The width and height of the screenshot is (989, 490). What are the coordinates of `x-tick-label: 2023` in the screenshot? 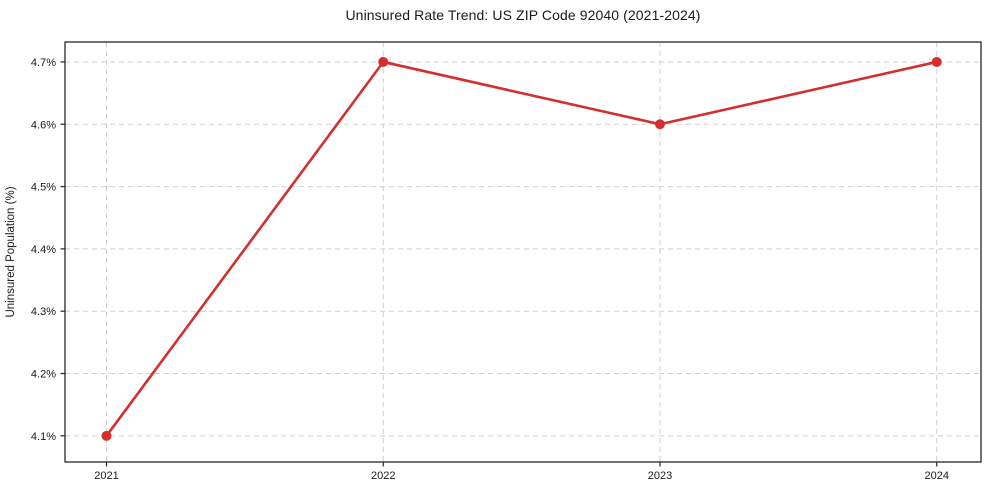 It's located at (660, 476).